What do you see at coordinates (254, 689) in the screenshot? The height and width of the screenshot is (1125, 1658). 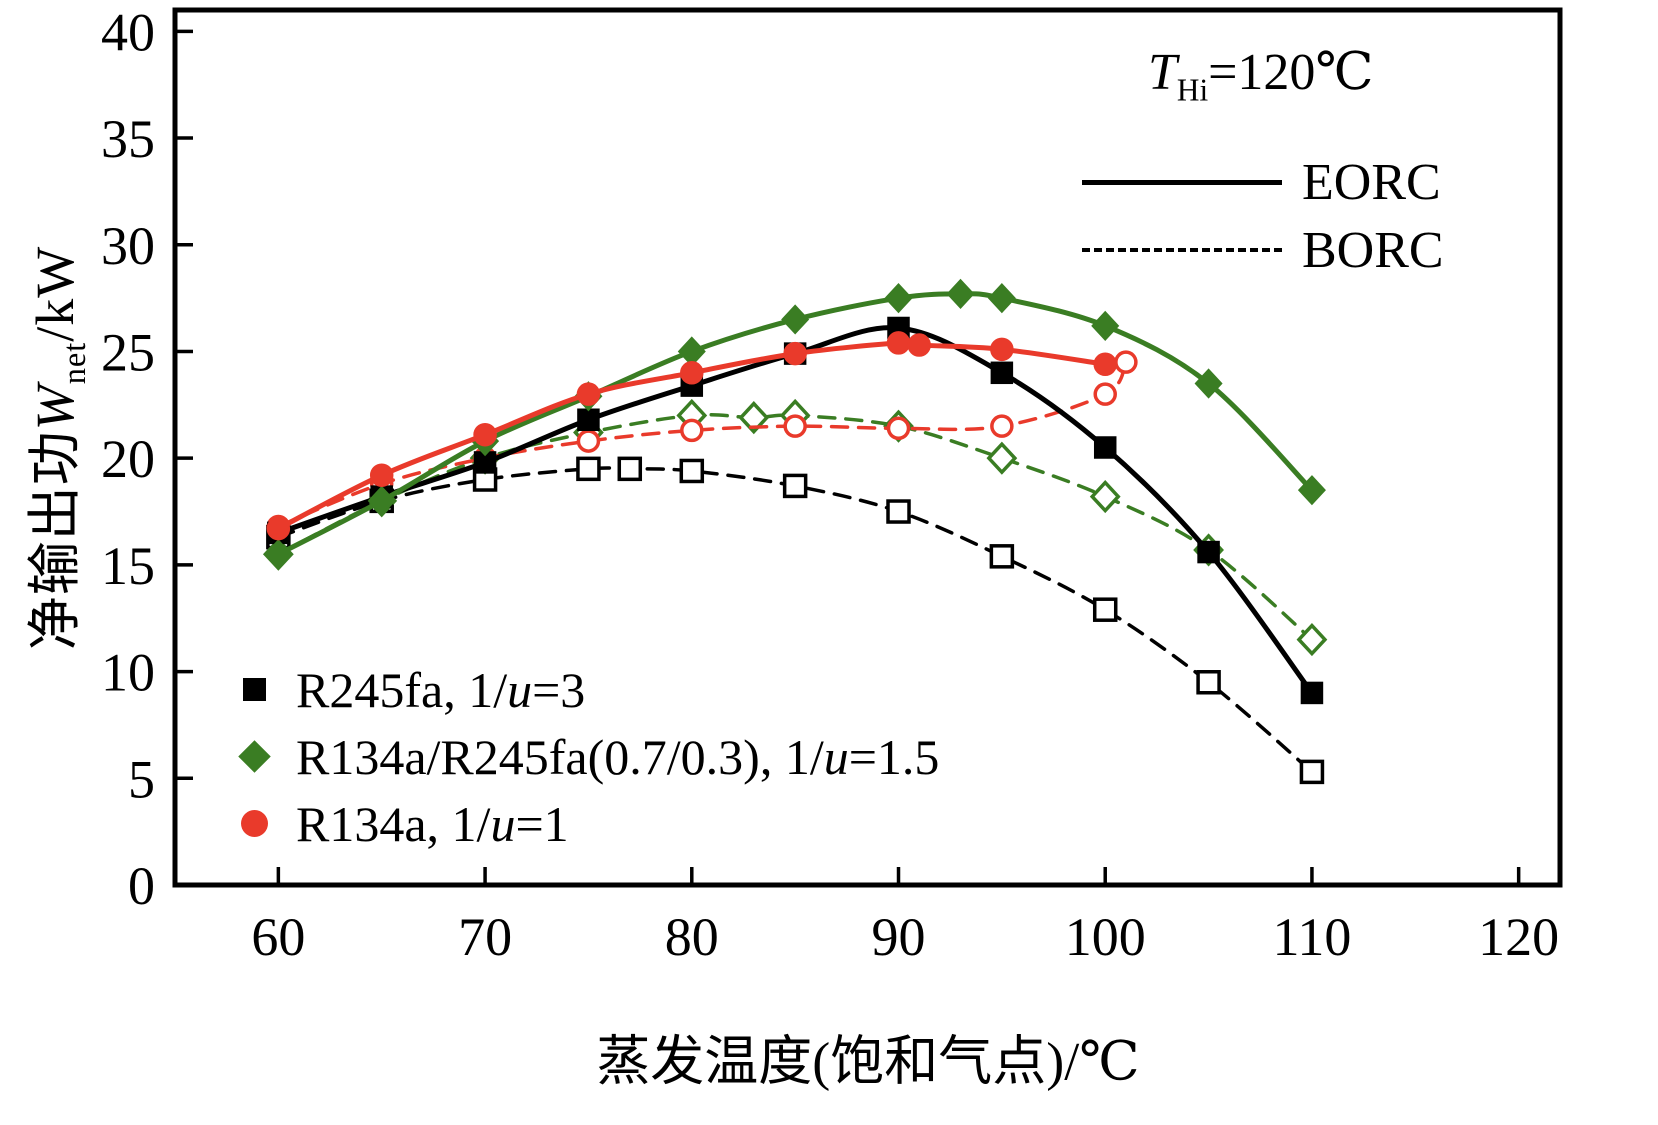 I see `square-marker-icon` at bounding box center [254, 689].